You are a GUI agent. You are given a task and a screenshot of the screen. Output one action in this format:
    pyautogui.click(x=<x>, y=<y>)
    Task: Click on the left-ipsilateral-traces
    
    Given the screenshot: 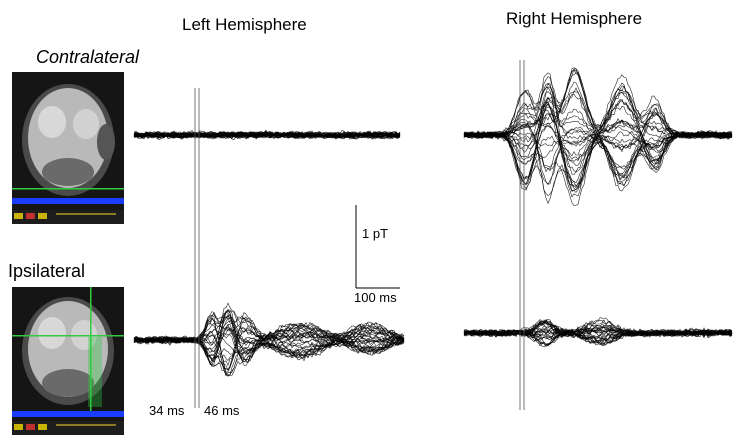 What is the action you would take?
    pyautogui.click(x=269, y=339)
    